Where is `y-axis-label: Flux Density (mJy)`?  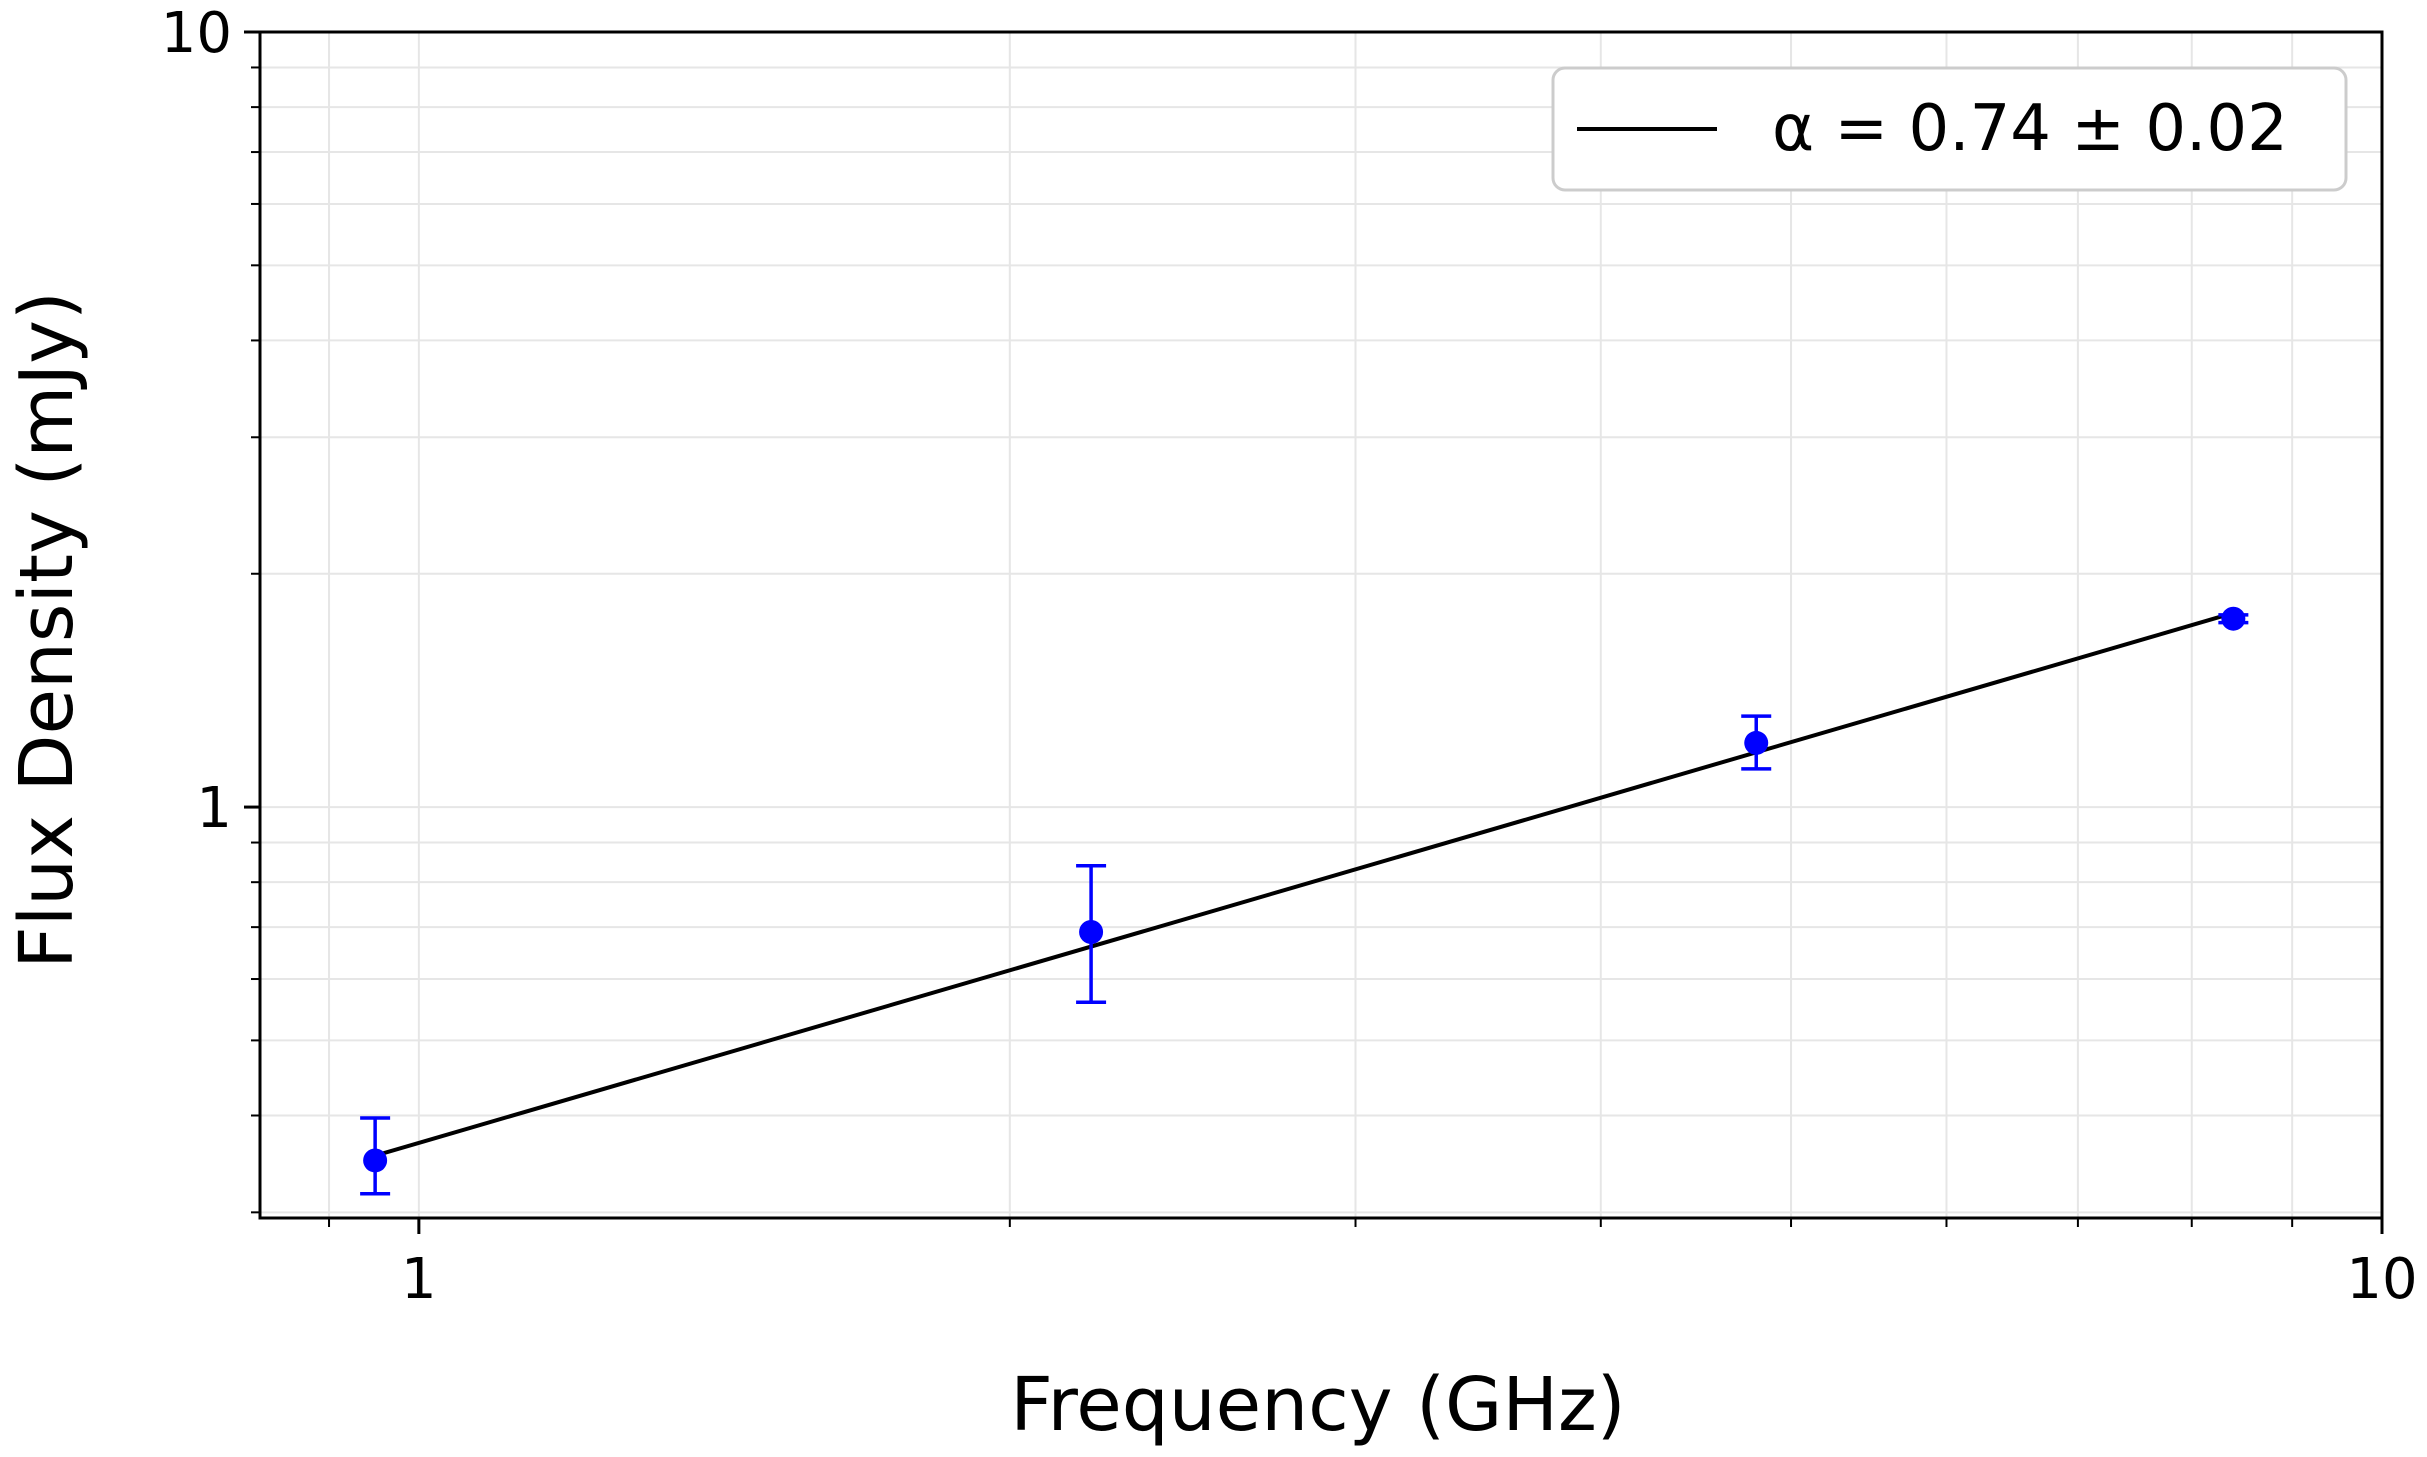
y-axis-label: Flux Density (mJy) is located at coordinates (47, 630).